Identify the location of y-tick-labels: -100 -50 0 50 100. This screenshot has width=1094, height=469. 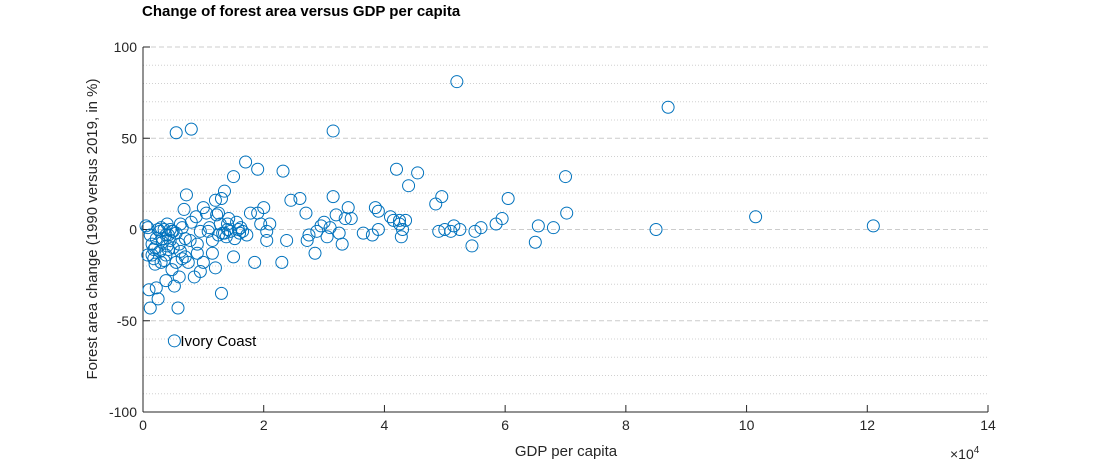
(123, 229).